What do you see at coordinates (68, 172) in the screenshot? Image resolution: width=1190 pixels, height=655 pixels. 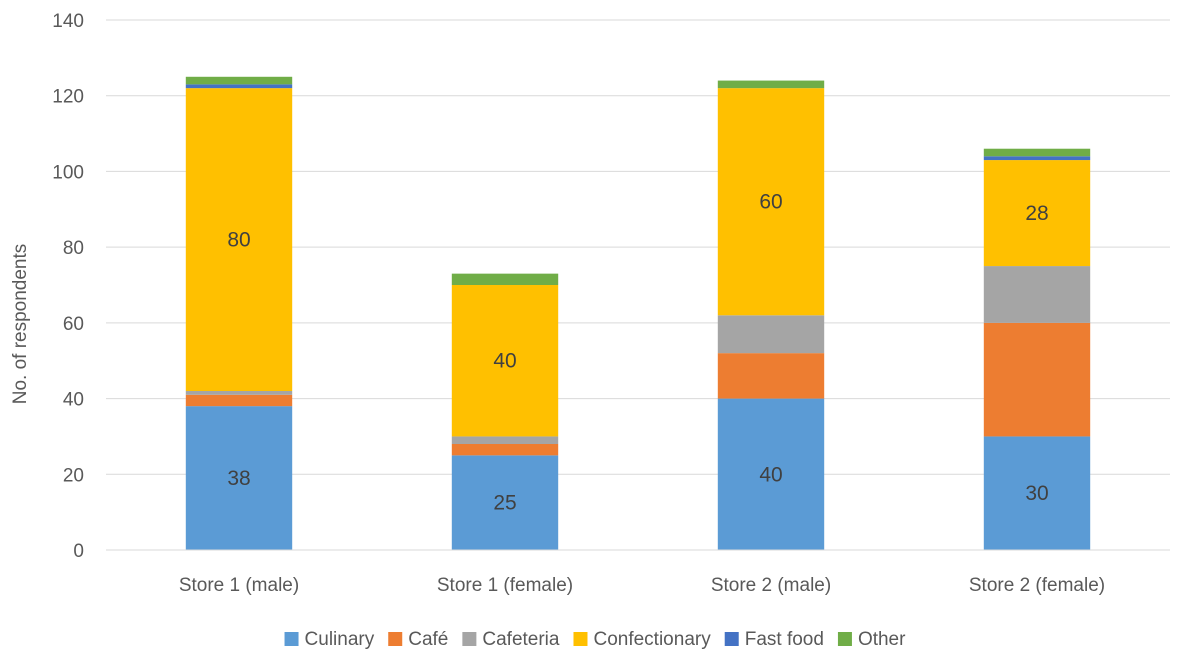 I see `y-tick-label: 100` at bounding box center [68, 172].